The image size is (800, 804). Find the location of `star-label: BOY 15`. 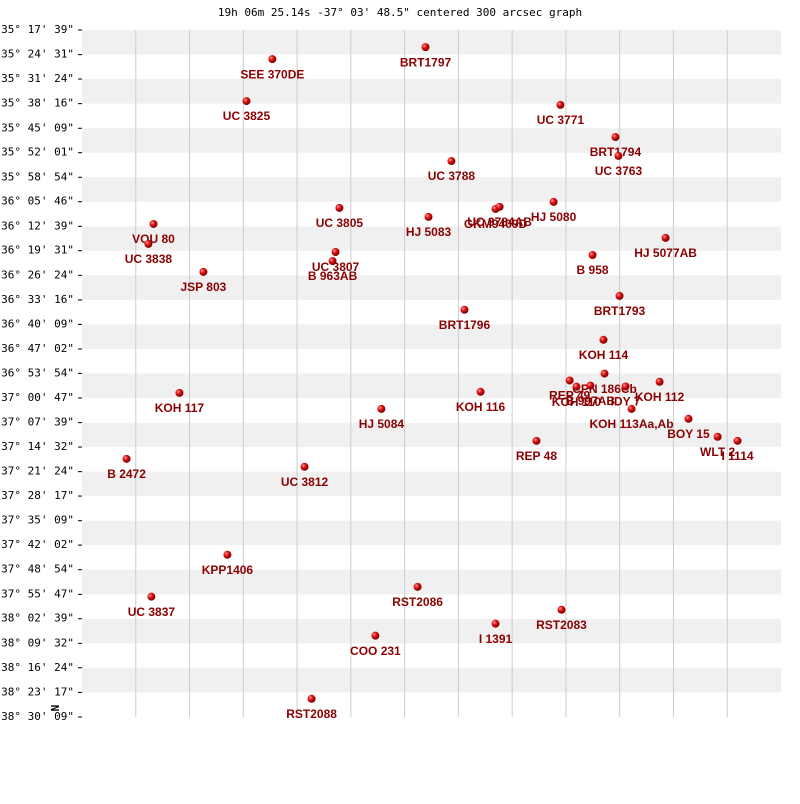

star-label: BOY 15 is located at coordinates (688, 434).